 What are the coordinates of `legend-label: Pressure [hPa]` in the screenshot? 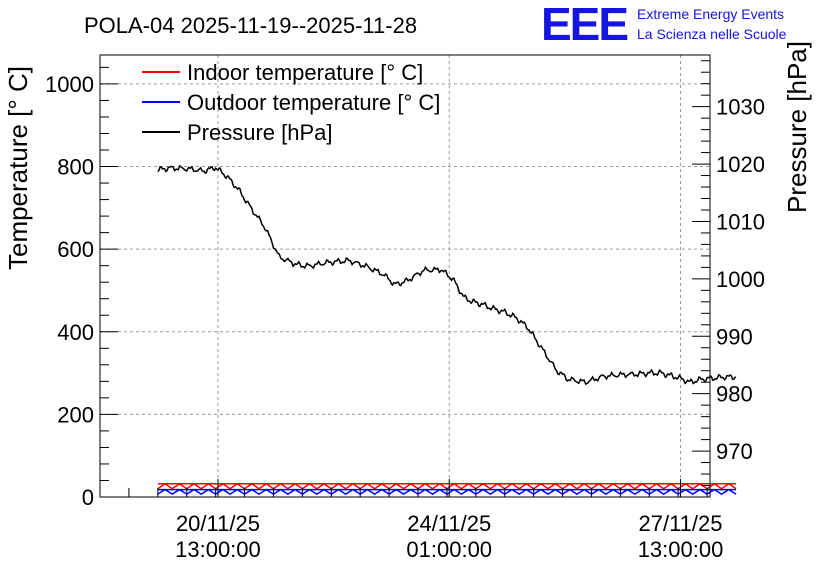 It's located at (260, 132).